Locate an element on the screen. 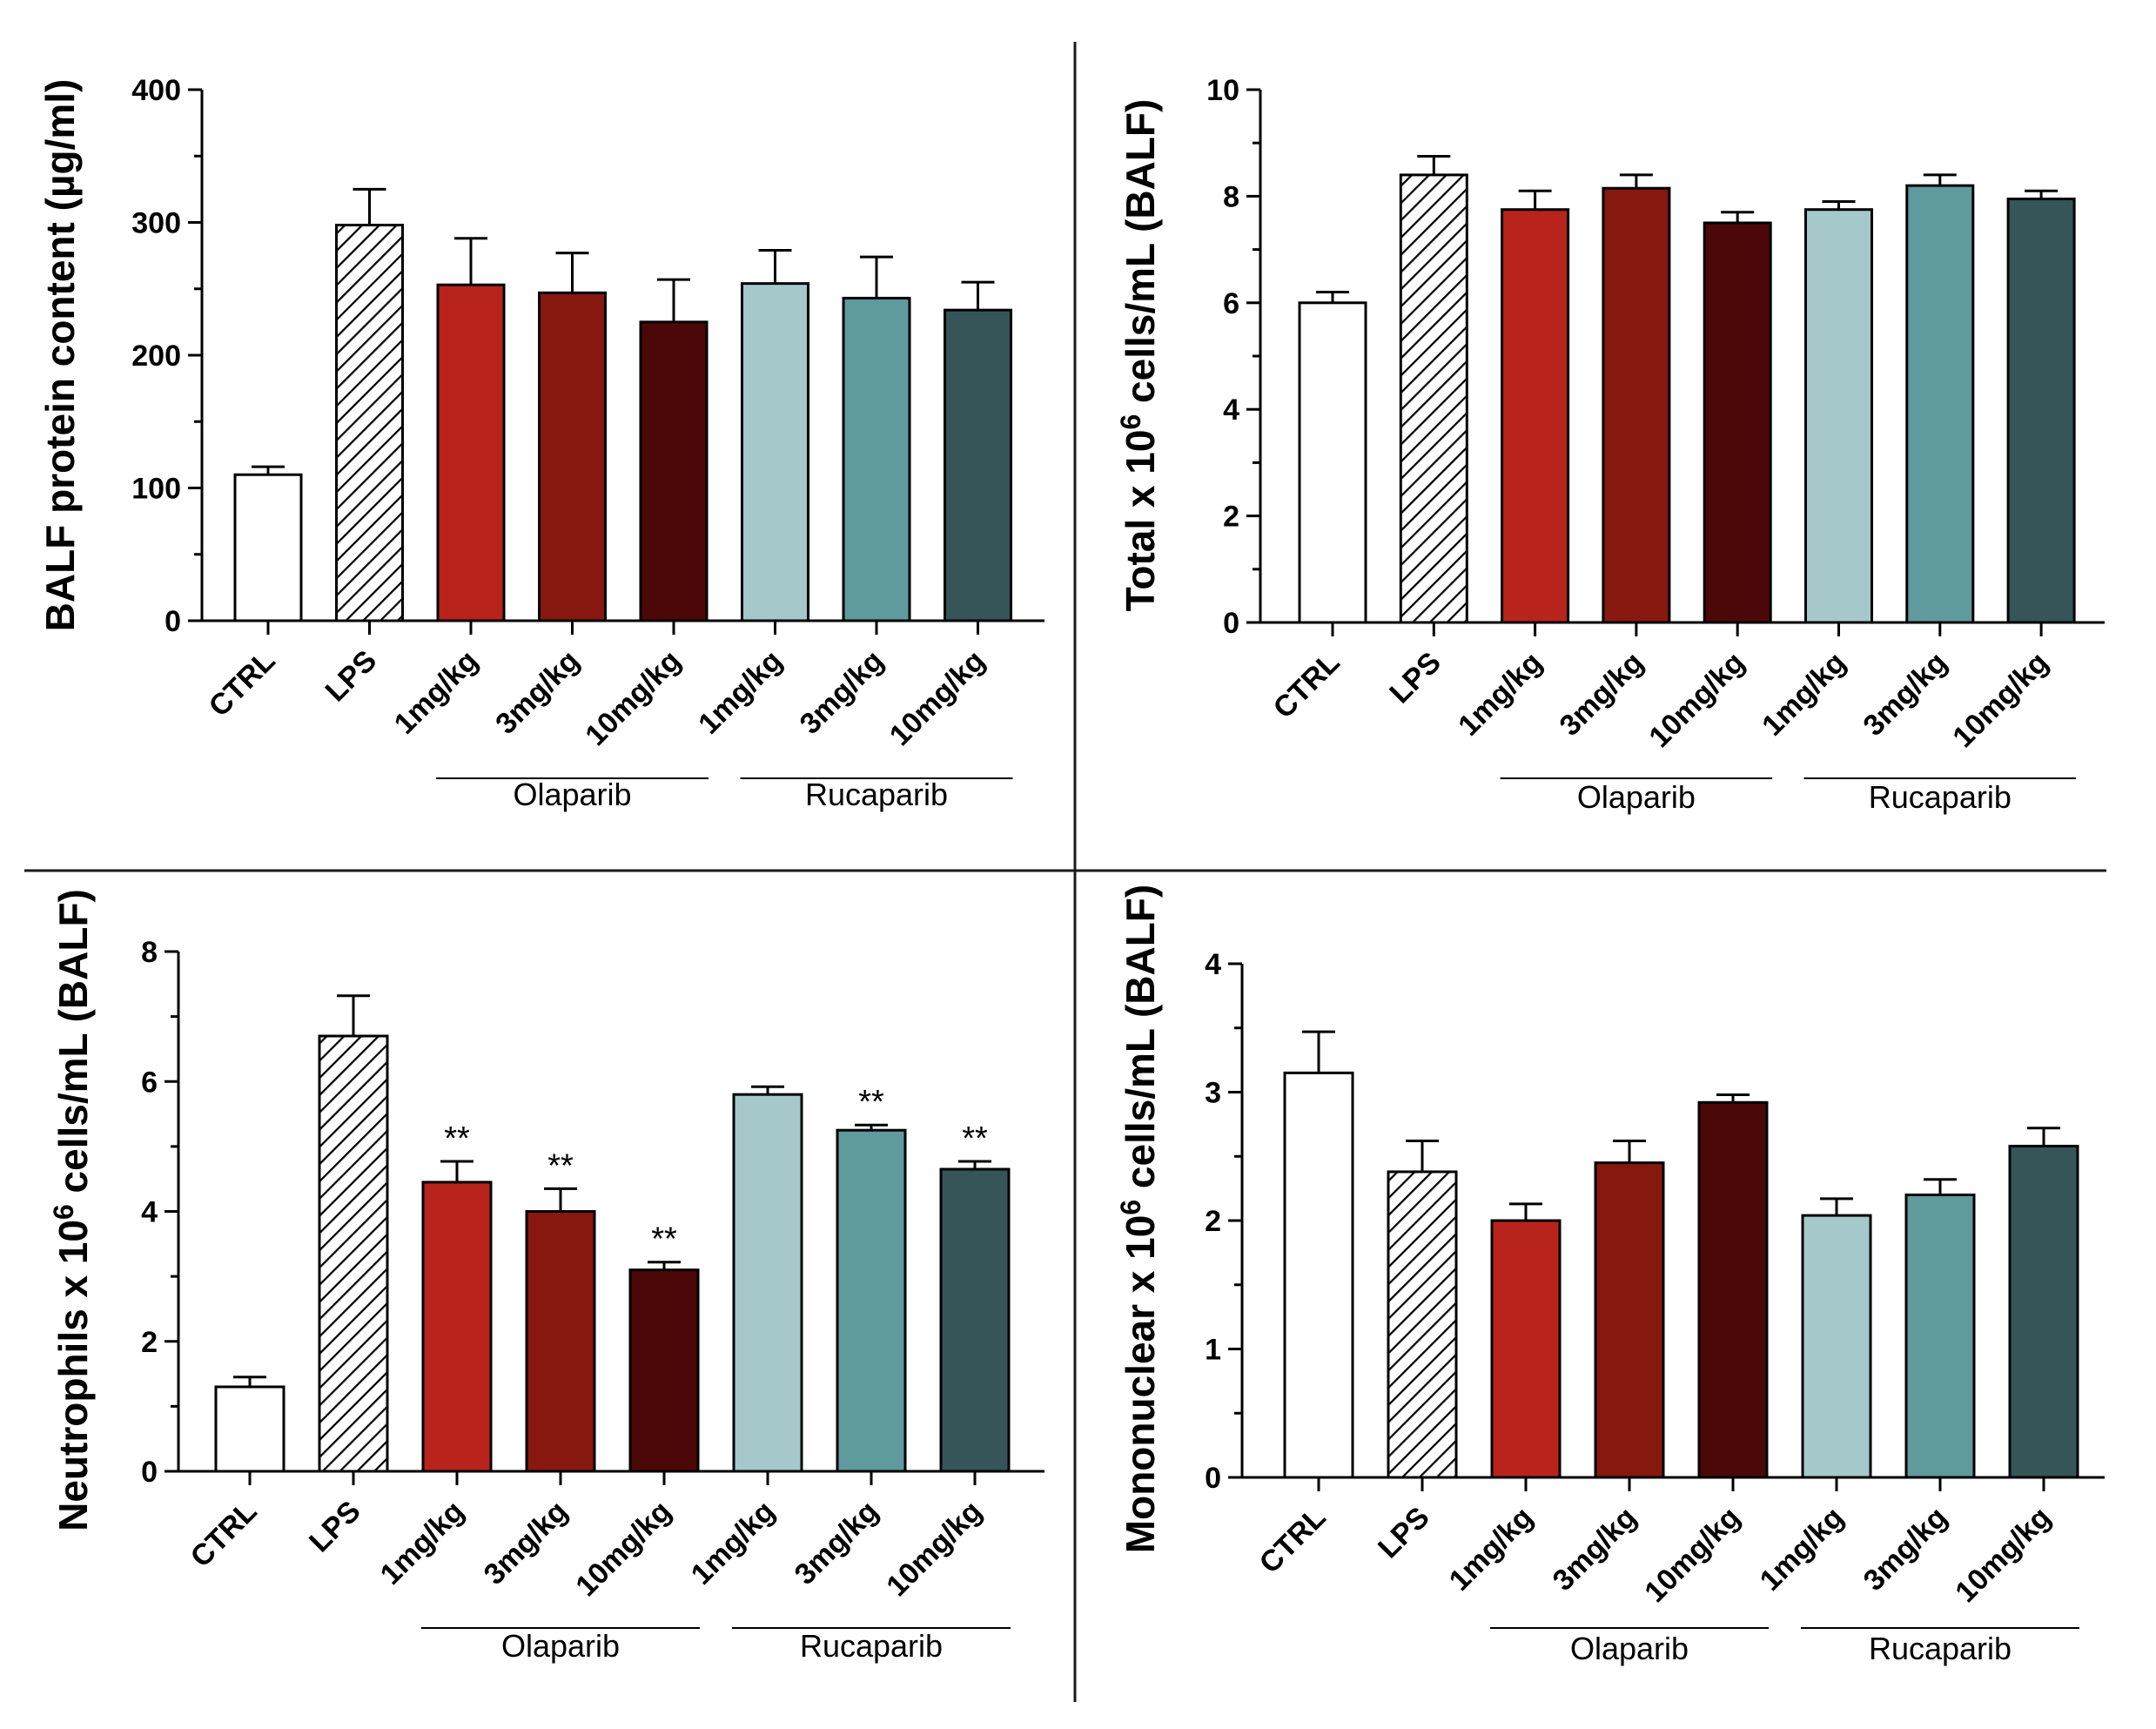 The image size is (2156, 1729). y-axis-label-text: Total x 10 is located at coordinates (1140, 521).